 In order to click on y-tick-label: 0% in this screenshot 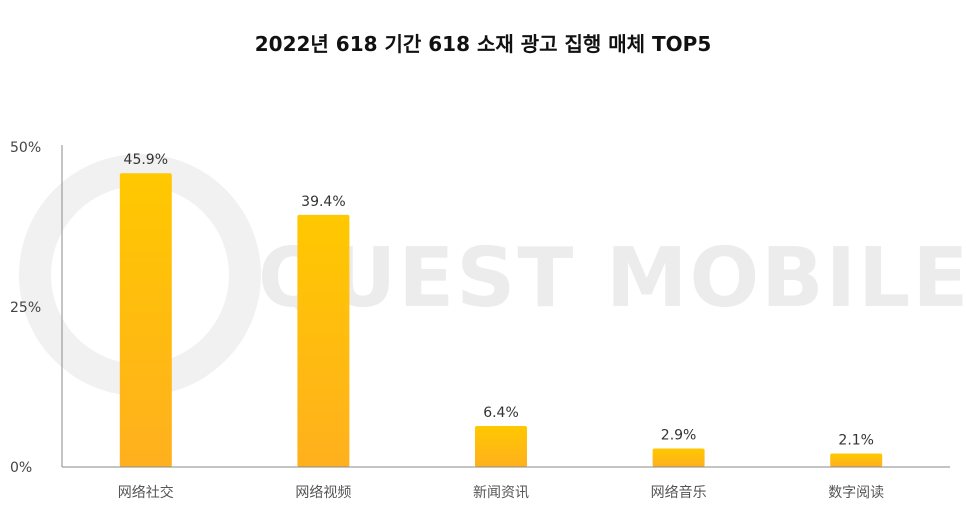, I will do `click(21, 468)`.